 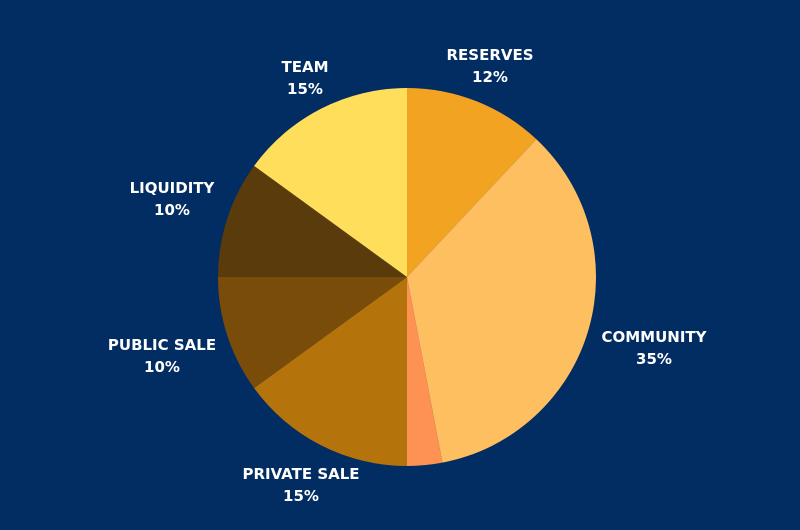 I want to click on pie-slice-liquidity, so click(x=312, y=221).